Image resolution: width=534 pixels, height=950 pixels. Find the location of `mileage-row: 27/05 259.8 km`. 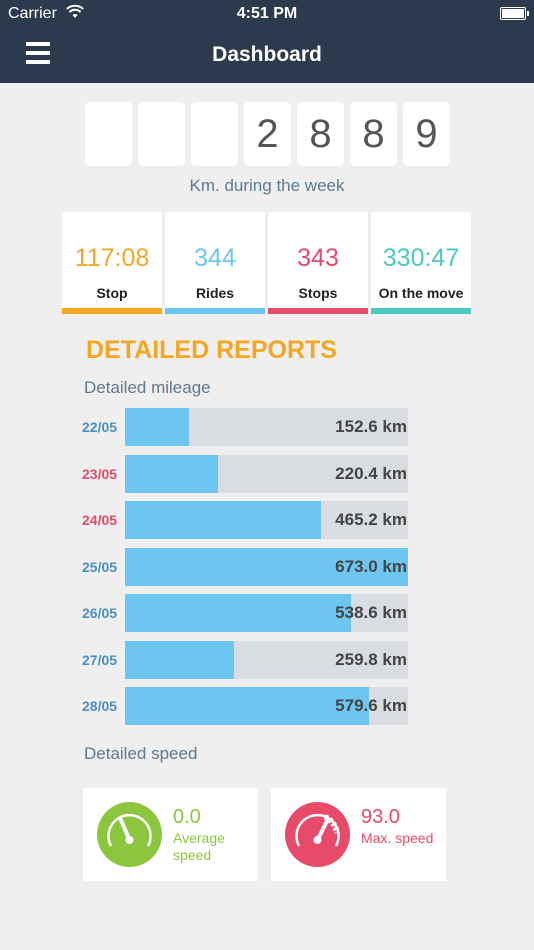

mileage-row: 27/05 259.8 km is located at coordinates (267, 659).